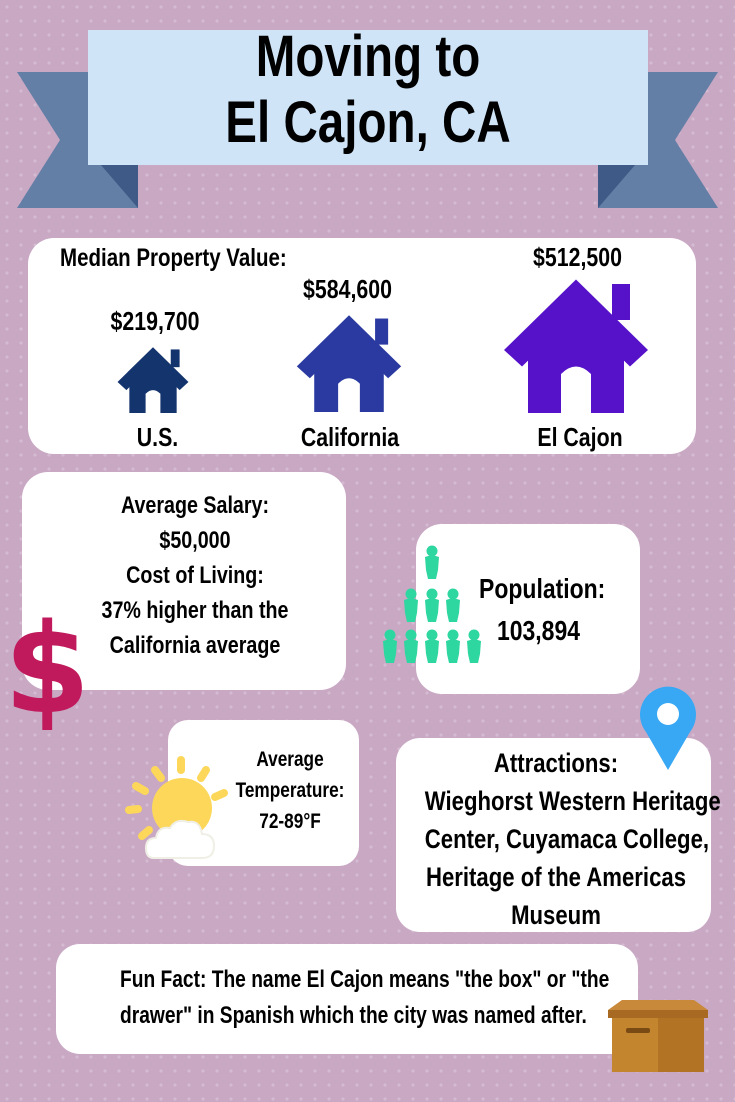 The height and width of the screenshot is (1102, 735). What do you see at coordinates (577, 257) in the screenshot?
I see `property-value-el-cajon: $512,500` at bounding box center [577, 257].